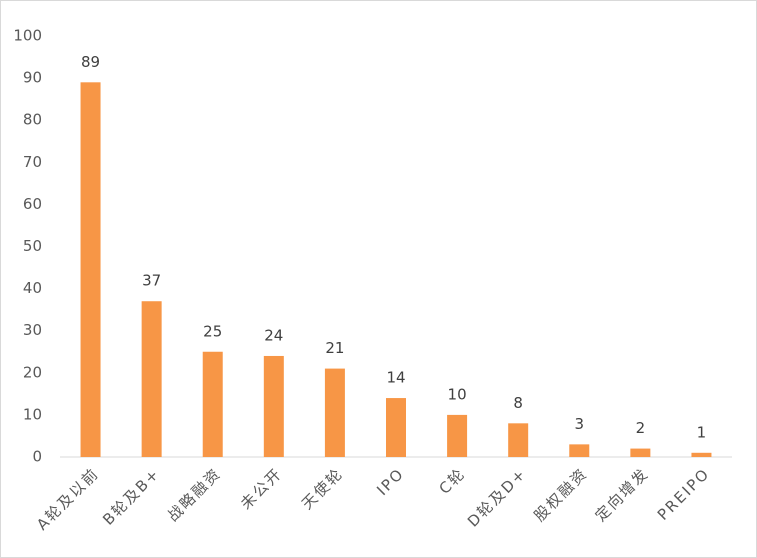 The width and height of the screenshot is (757, 558). I want to click on data-label: 8, so click(518, 403).